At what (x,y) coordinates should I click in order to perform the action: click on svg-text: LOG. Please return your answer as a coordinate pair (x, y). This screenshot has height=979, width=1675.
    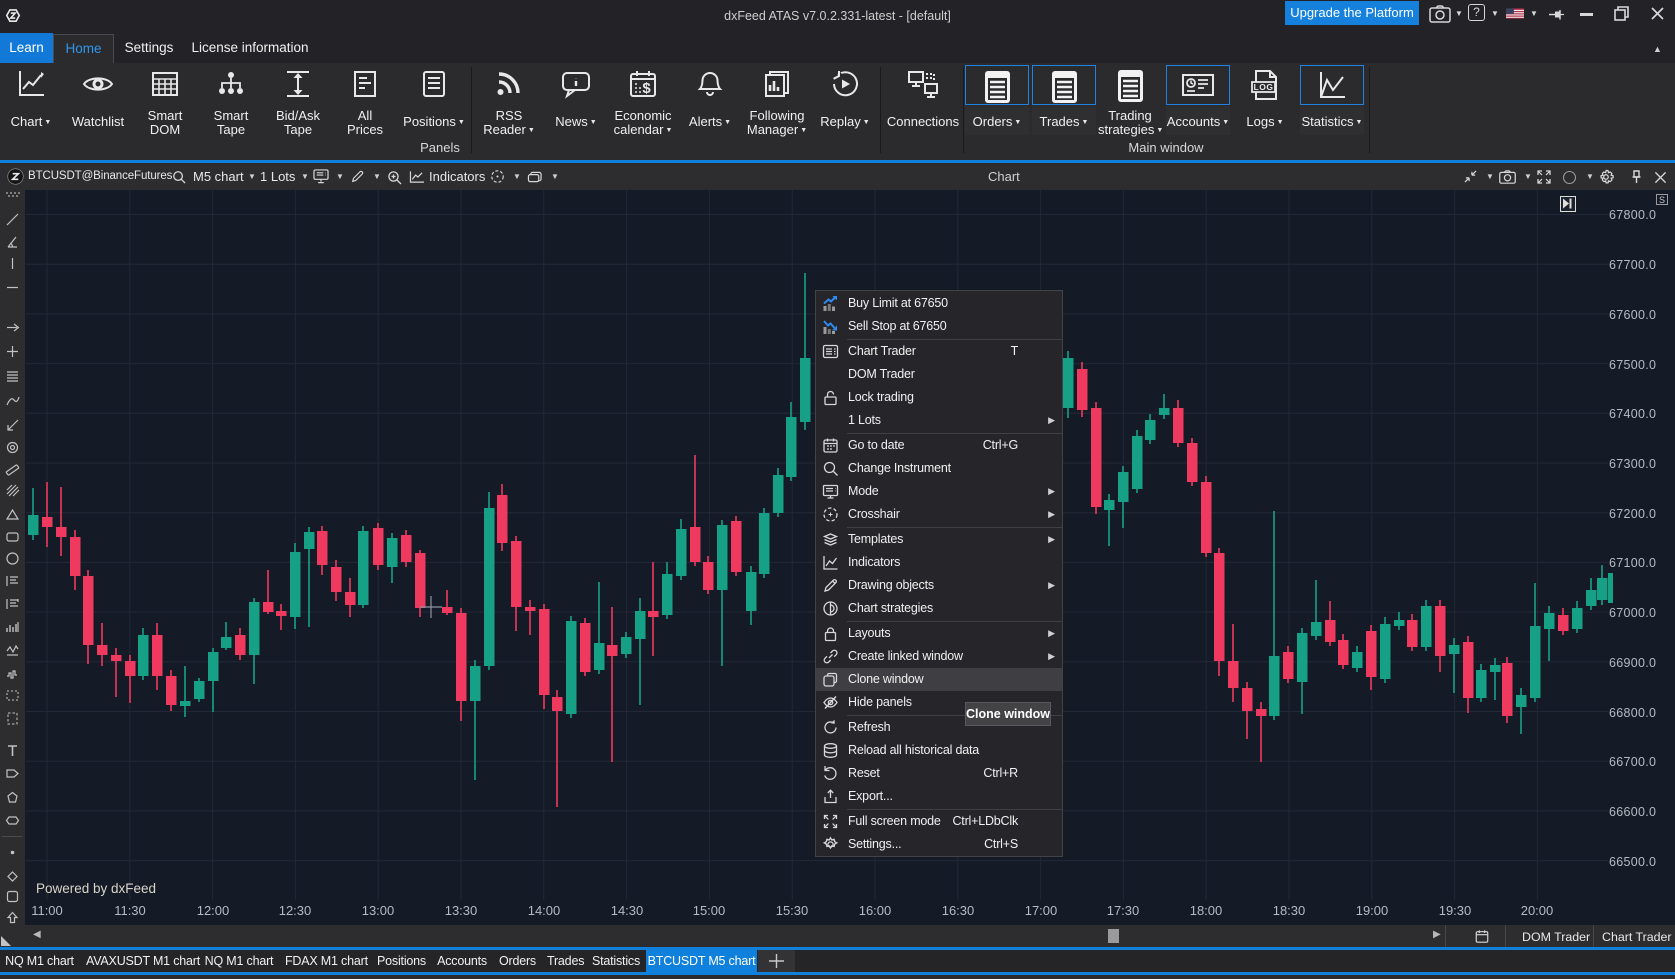
    Looking at the image, I should click on (1264, 87).